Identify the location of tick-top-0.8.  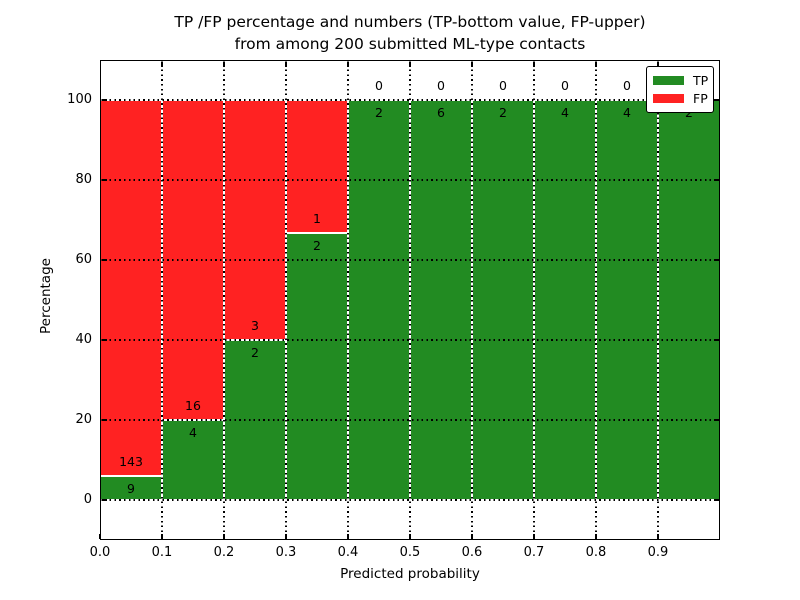
(596, 64).